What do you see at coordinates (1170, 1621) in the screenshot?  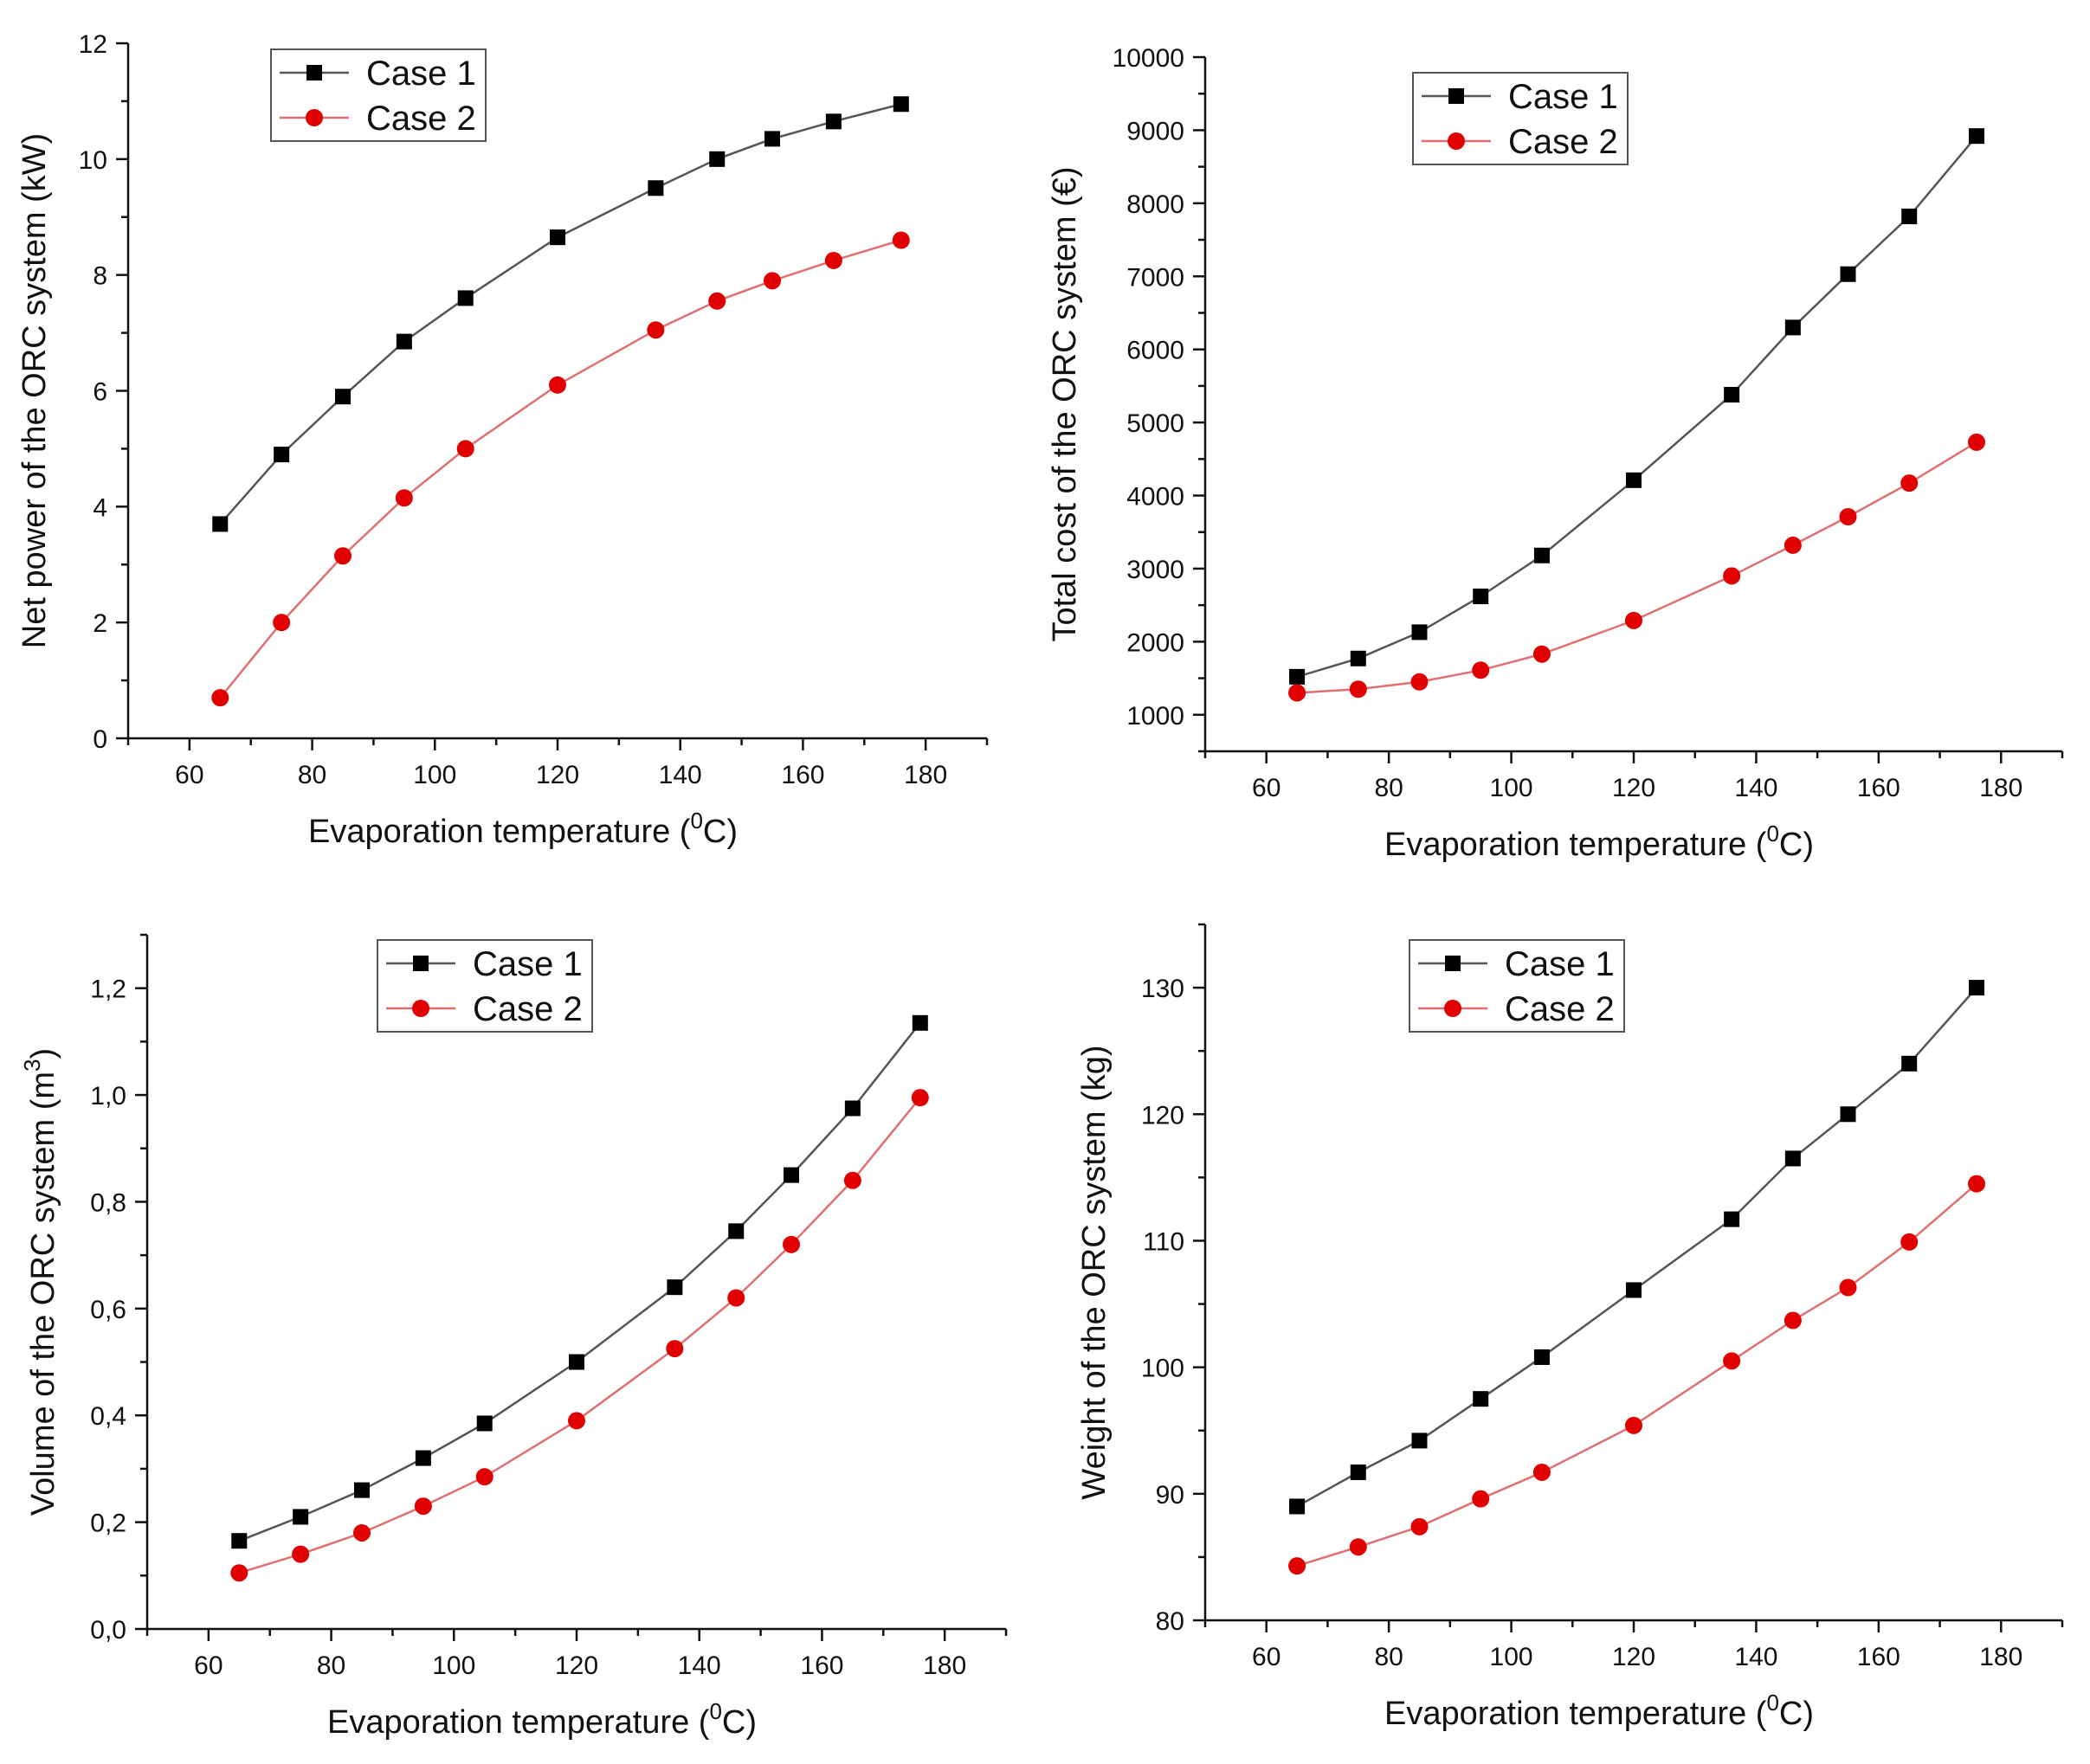 I see `y-tick-label: 80` at bounding box center [1170, 1621].